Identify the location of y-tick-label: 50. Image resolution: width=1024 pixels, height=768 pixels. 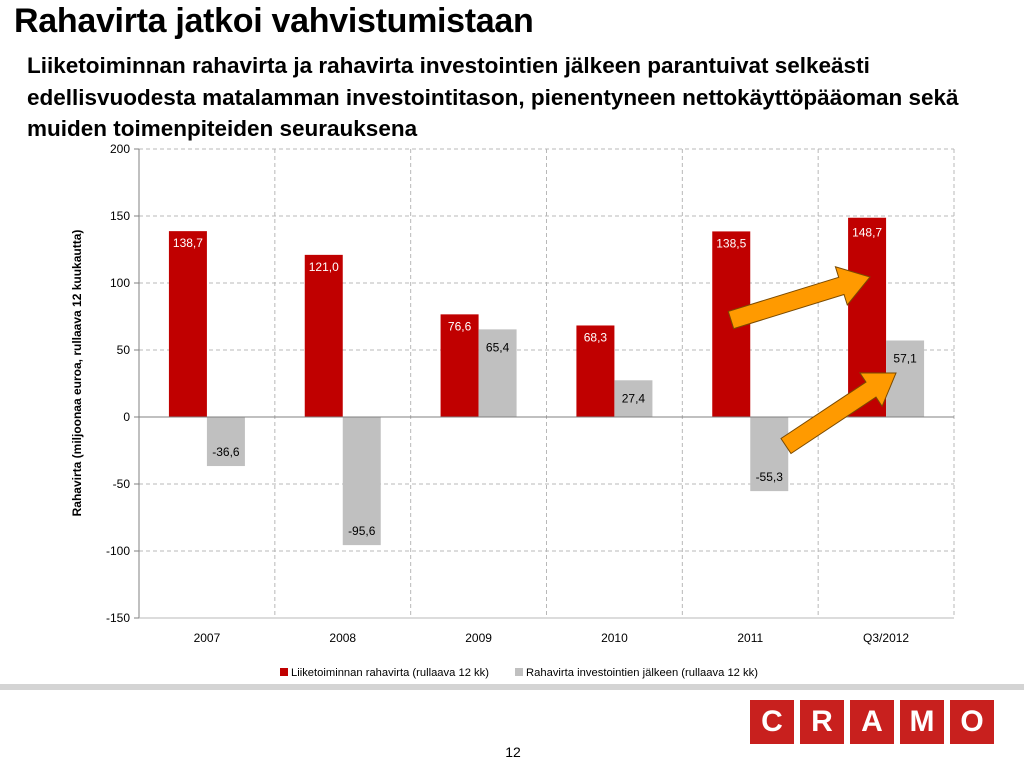
(124, 350).